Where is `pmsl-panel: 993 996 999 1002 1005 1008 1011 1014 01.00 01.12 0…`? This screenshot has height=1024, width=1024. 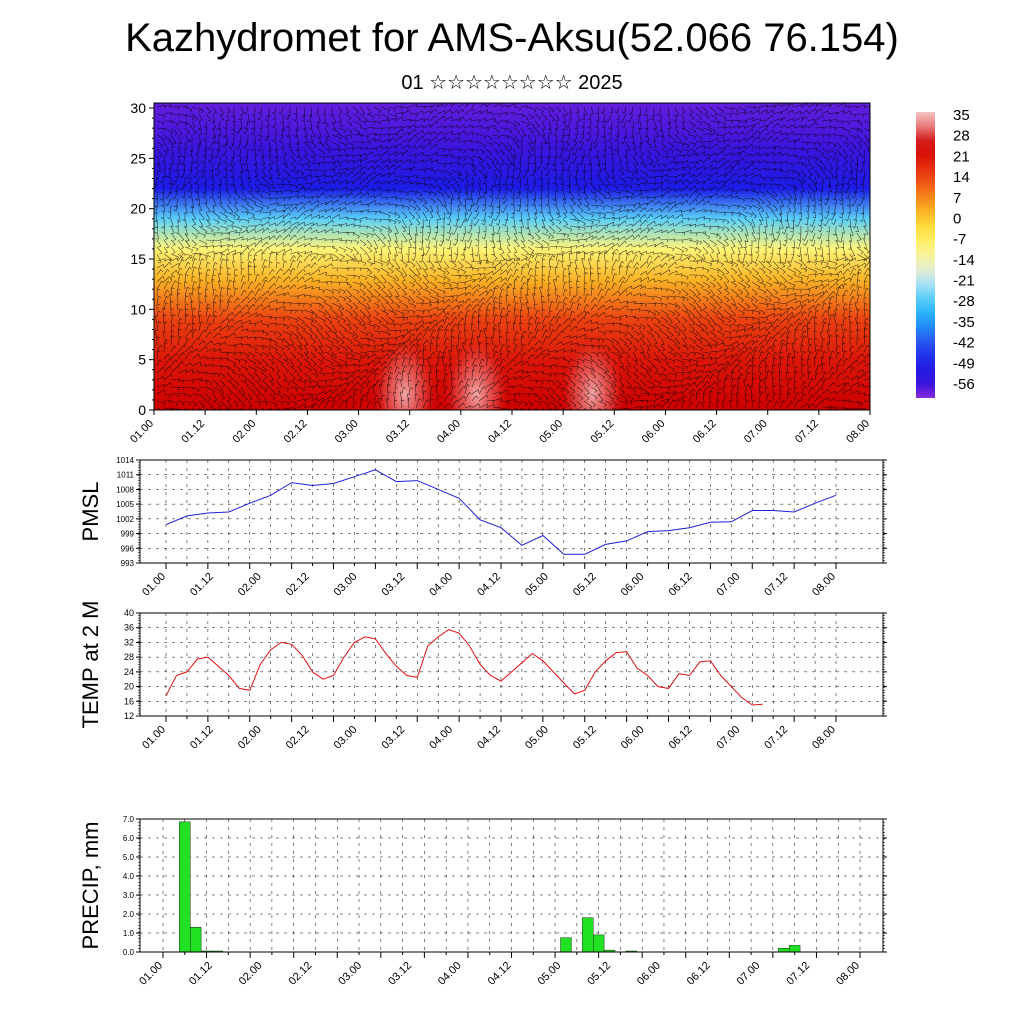 pmsl-panel: 993 996 999 1002 1005 1008 1011 1014 01.00 01.12 0… is located at coordinates (482, 527).